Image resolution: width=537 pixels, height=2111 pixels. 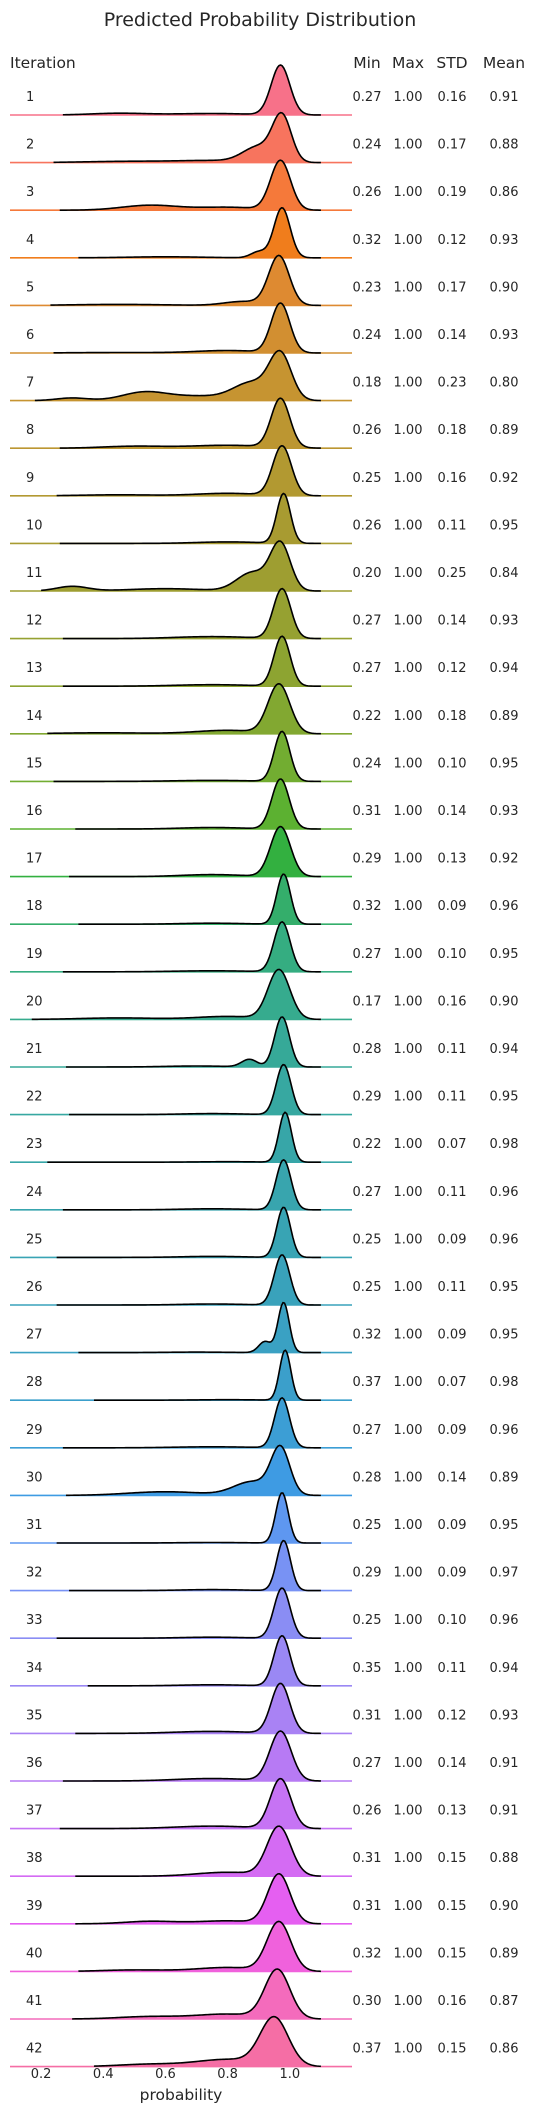 I want to click on iteration-label-25: 25, so click(x=34, y=1239).